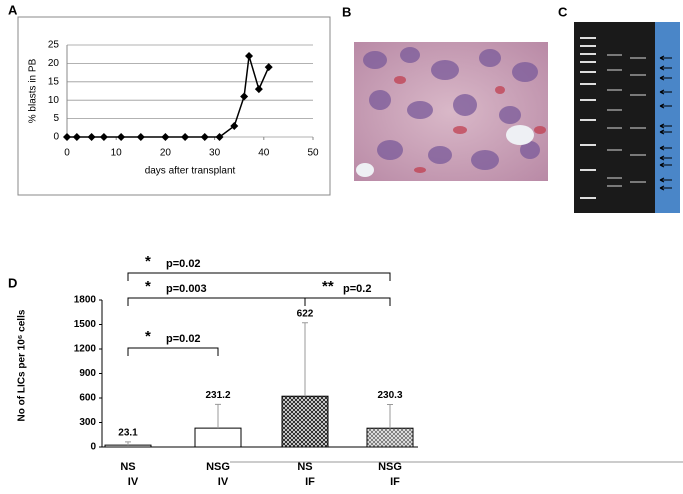  I want to click on y-tick-label: 15, so click(54, 81).